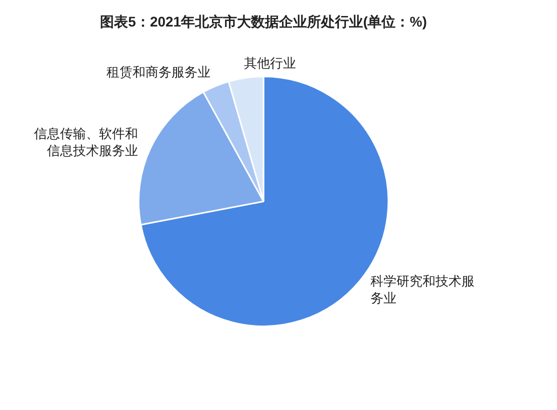 This screenshot has width=557, height=410. Describe the element at coordinates (158, 72) in the screenshot. I see `slice-label: 租赁和商务服务业` at that location.